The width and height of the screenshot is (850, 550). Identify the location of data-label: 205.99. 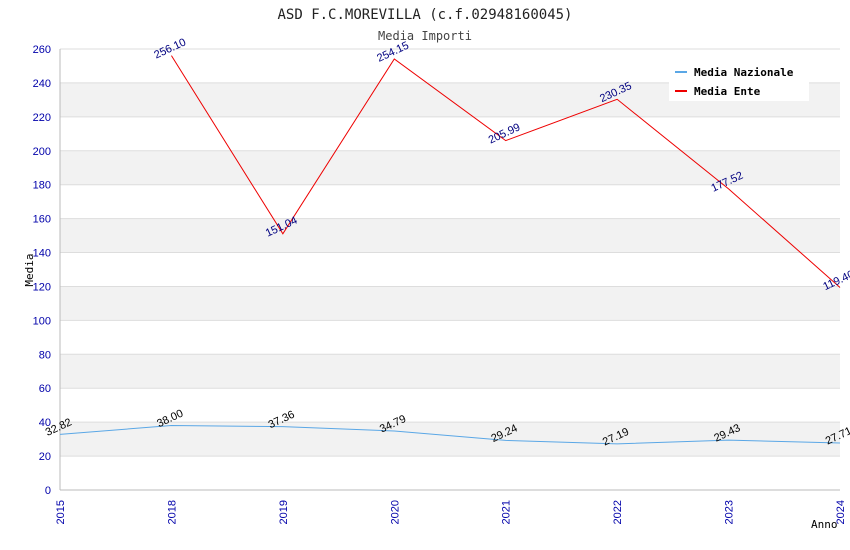
(505, 133).